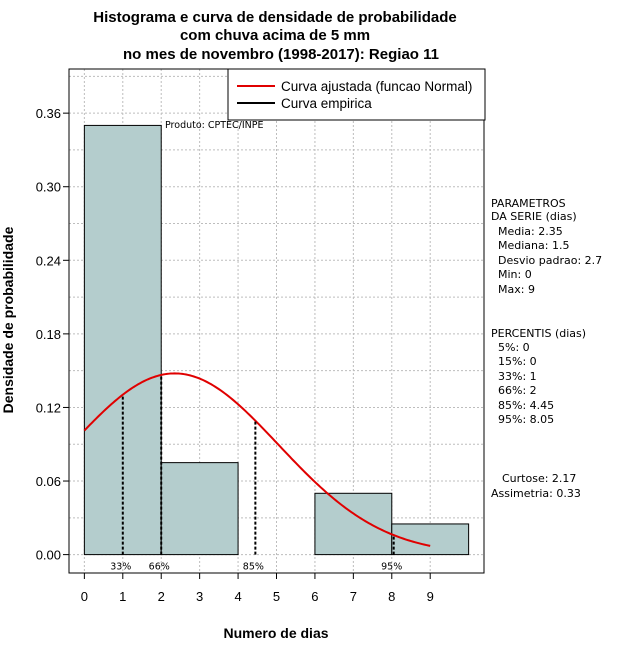  Describe the element at coordinates (8, 319) in the screenshot. I see `y-axis-label: Densidade de probabilidade` at that location.